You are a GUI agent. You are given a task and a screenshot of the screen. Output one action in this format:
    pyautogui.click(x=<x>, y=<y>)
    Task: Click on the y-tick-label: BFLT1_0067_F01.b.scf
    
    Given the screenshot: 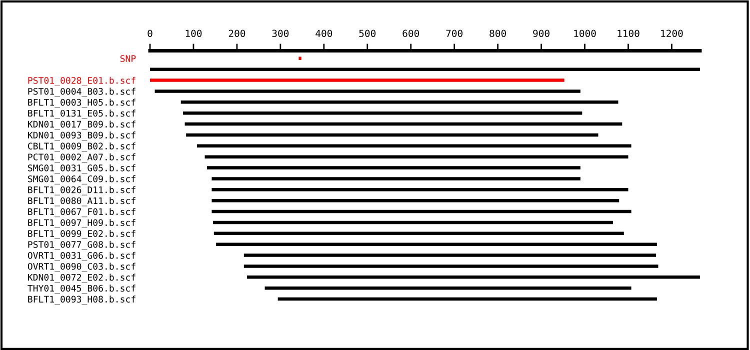 What is the action you would take?
    pyautogui.click(x=82, y=213)
    